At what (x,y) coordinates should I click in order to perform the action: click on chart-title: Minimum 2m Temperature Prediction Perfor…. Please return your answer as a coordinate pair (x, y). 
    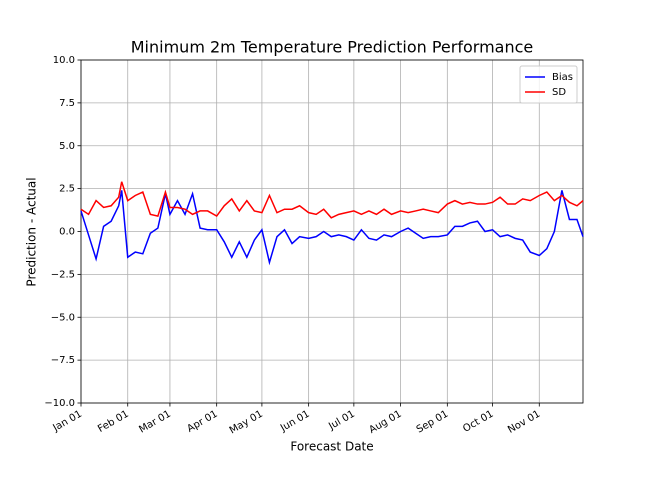
    Looking at the image, I should click on (332, 47).